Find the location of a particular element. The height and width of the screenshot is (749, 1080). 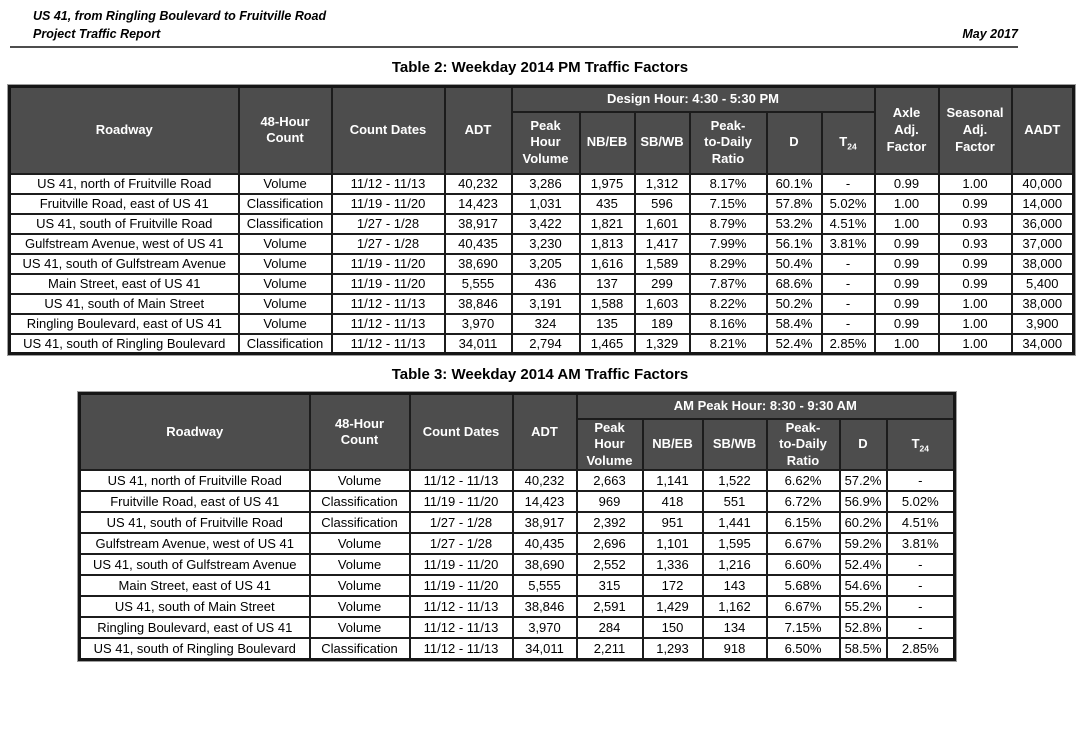

table-cell: 8.21% is located at coordinates (728, 343).